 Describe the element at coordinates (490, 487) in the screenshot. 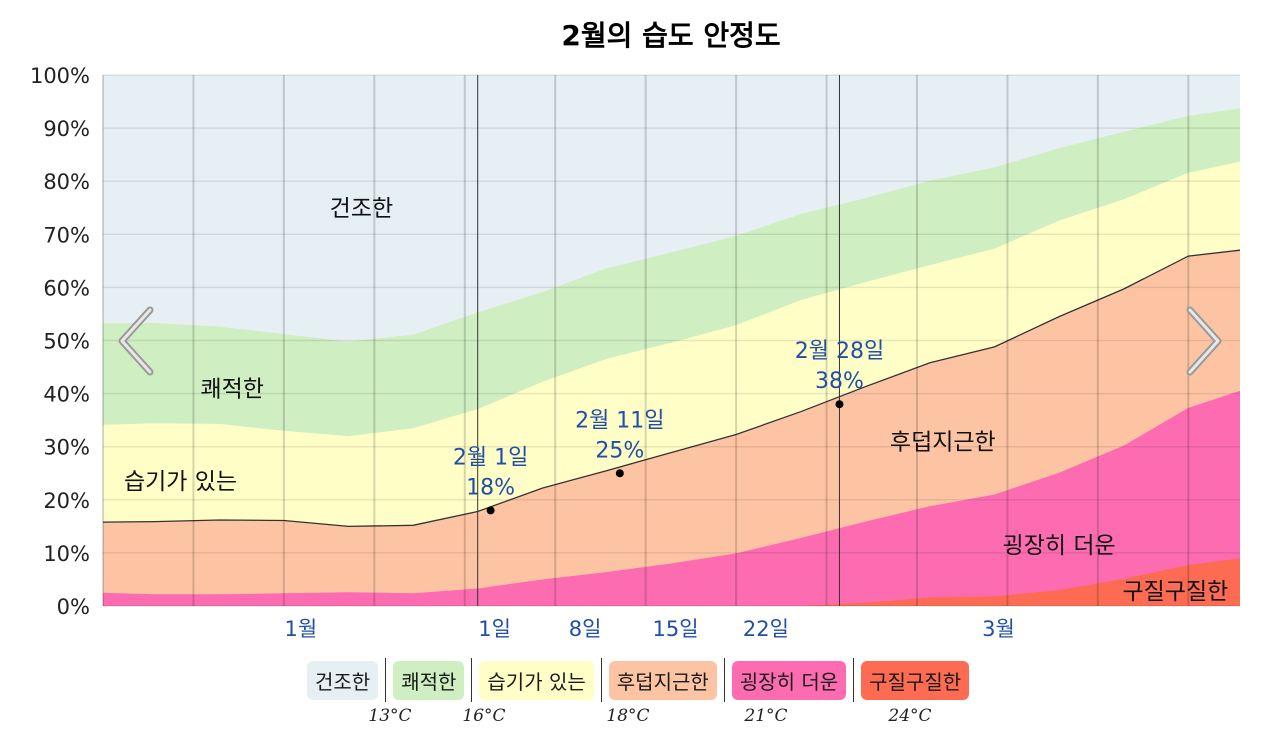

I see `point-value-label: 18%` at that location.